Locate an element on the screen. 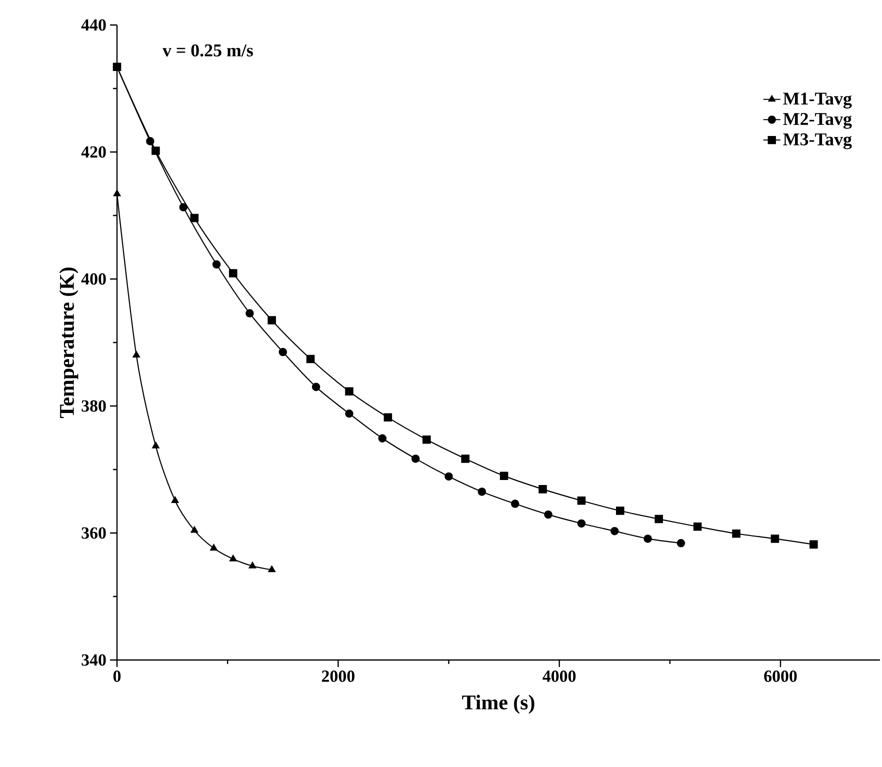 Image resolution: width=882 pixels, height=767 pixels. y-axis-title: Temperature (K) is located at coordinates (68, 343).